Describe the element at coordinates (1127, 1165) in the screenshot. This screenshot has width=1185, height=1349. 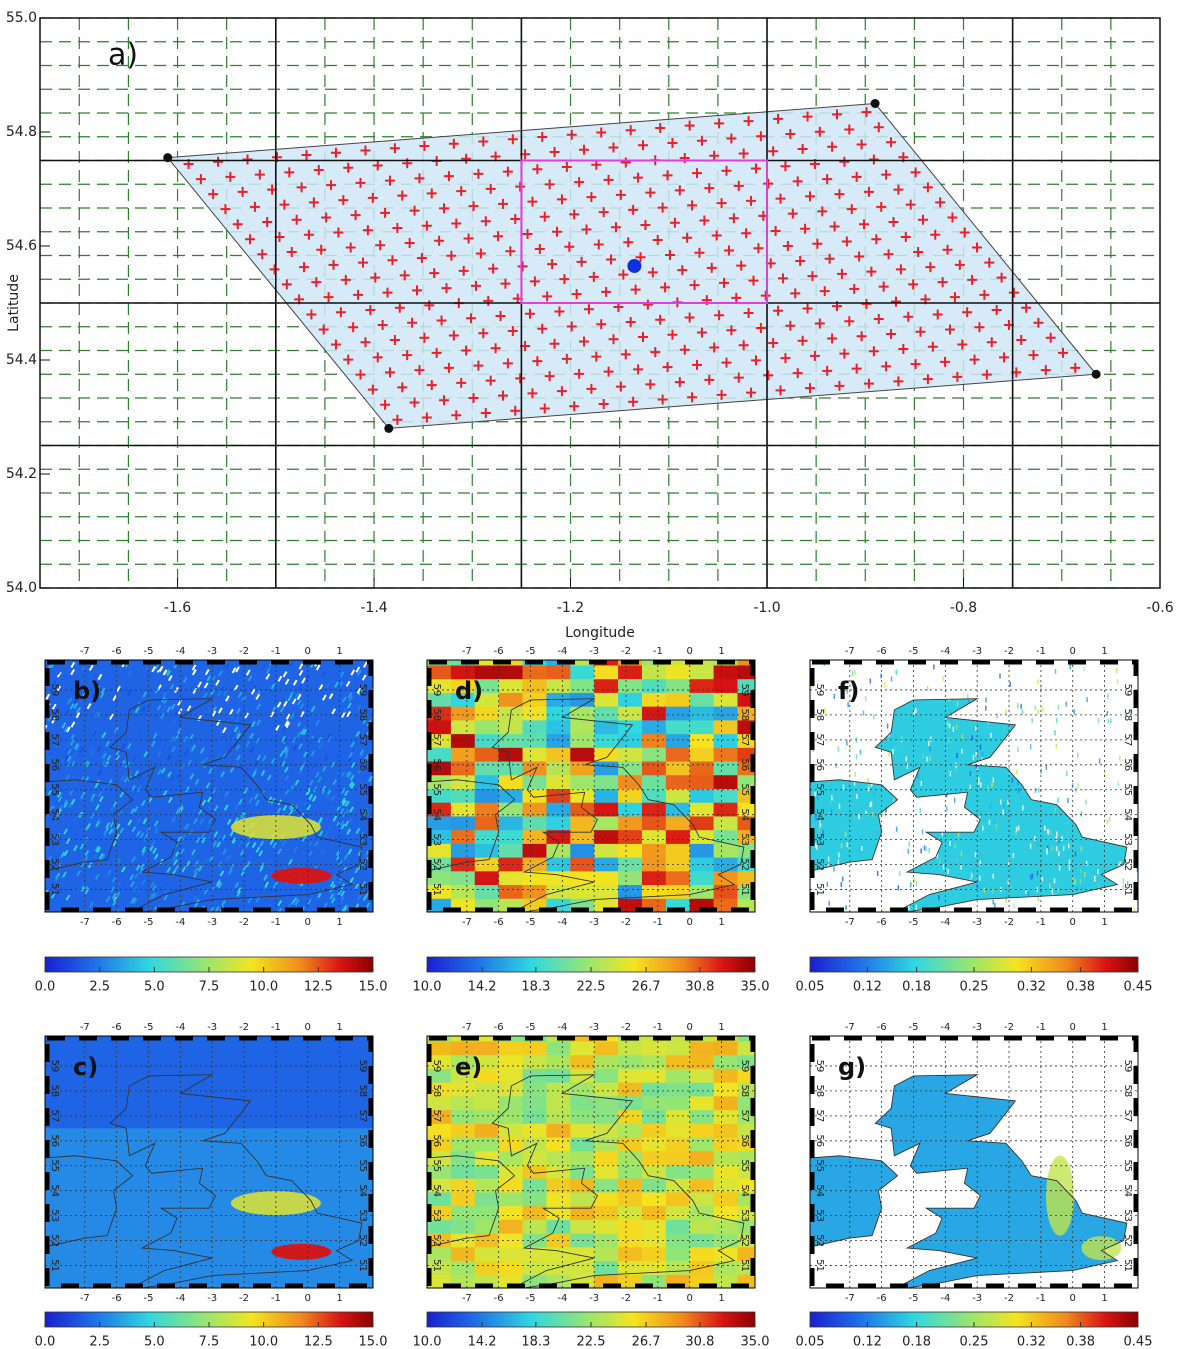
I see `lat-tick-label: 55` at that location.